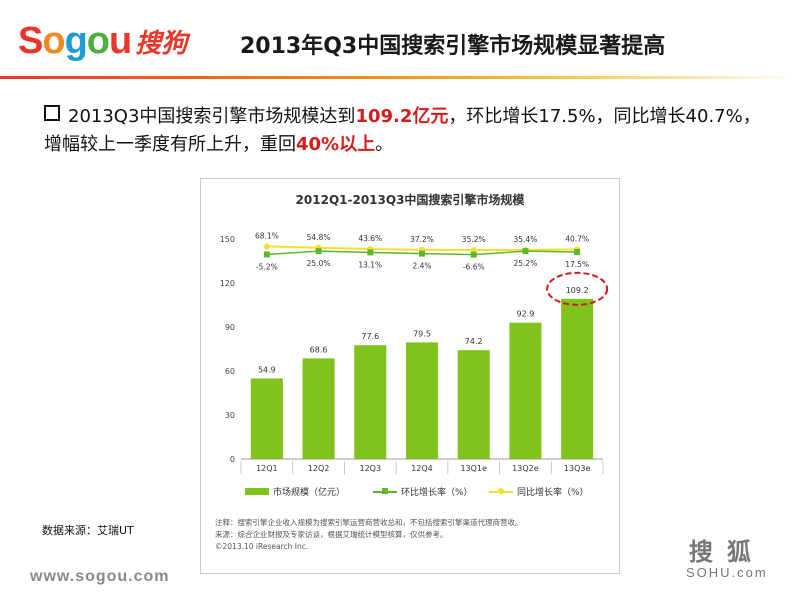 This screenshot has height=600, width=800. Describe the element at coordinates (474, 341) in the screenshot. I see `bar-value-label: 74.2` at that location.